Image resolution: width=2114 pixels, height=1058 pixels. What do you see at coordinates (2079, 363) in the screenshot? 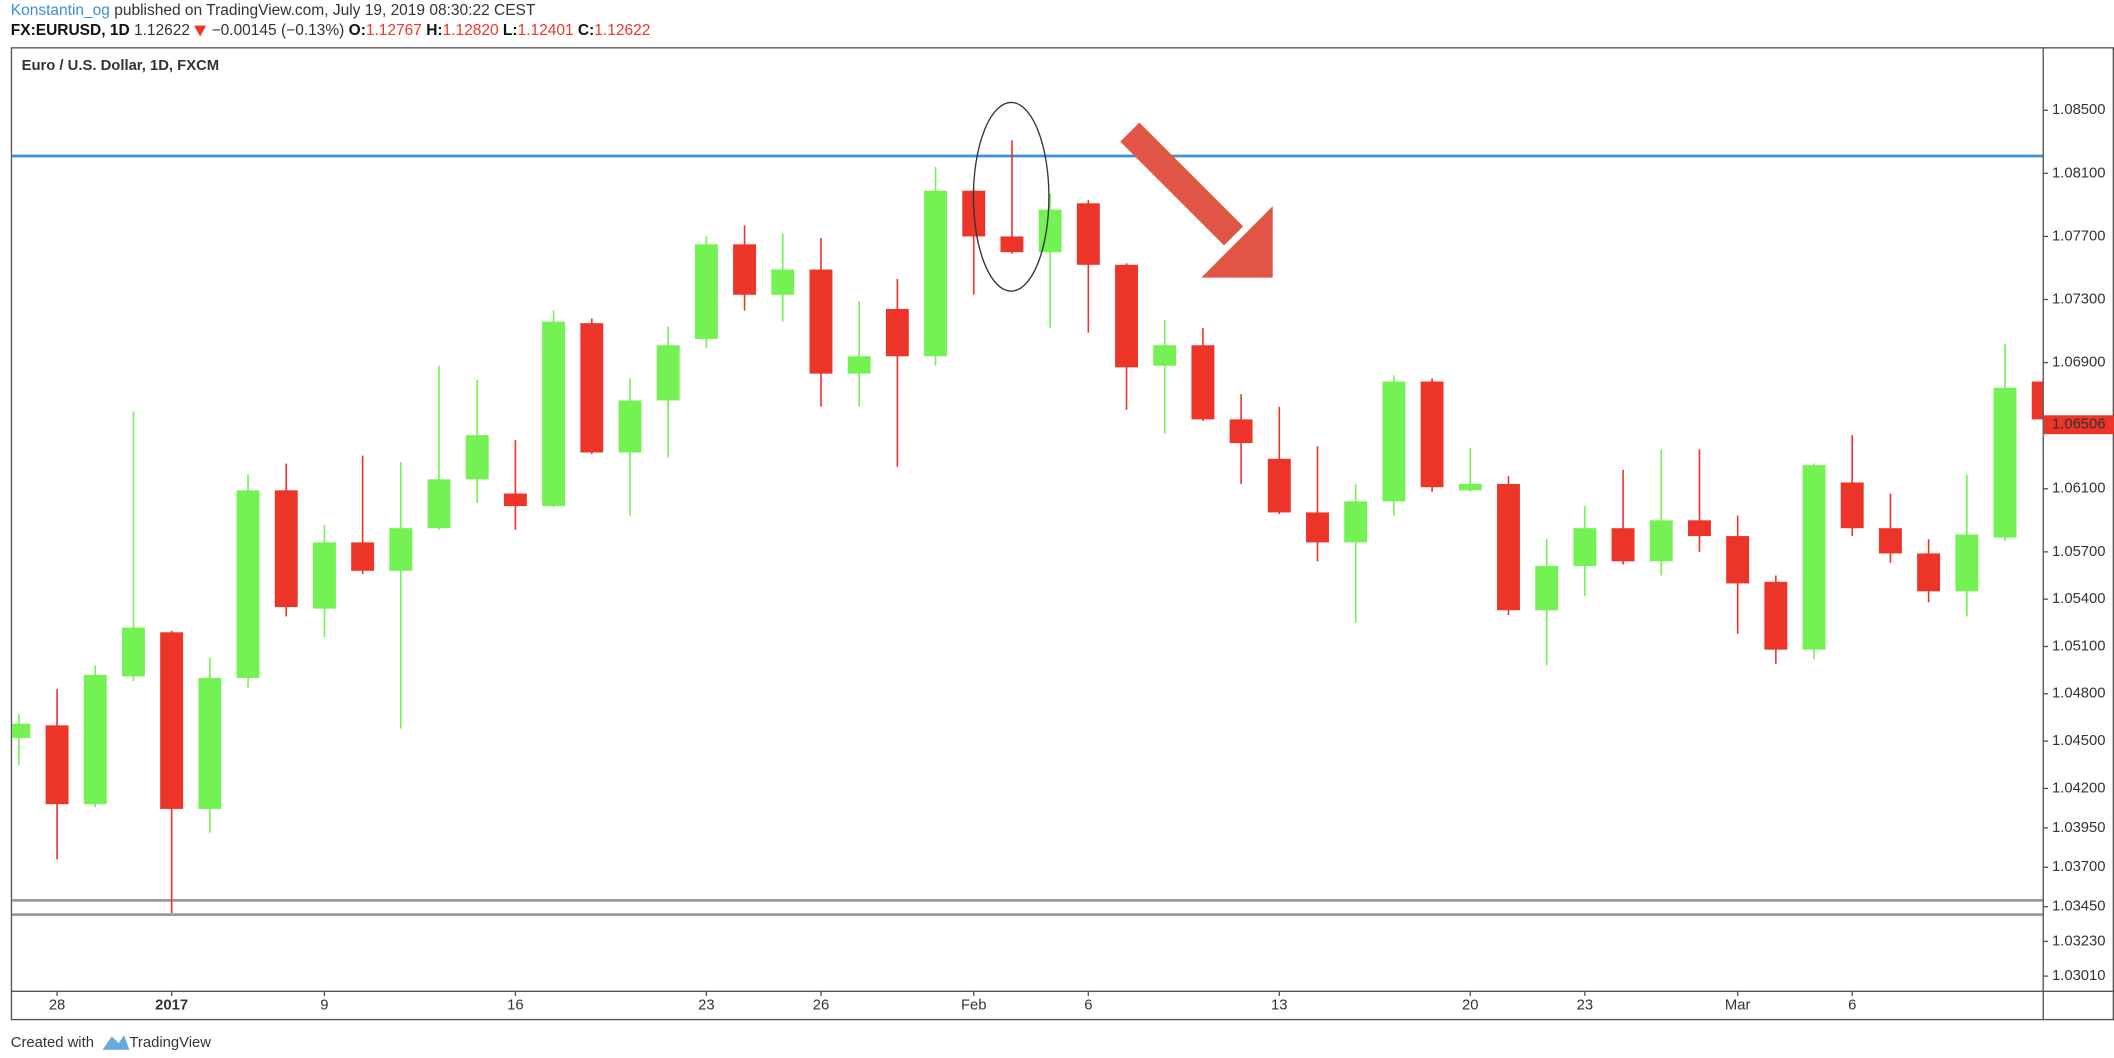
I see `y-tick-label: 1.06900` at bounding box center [2079, 363].